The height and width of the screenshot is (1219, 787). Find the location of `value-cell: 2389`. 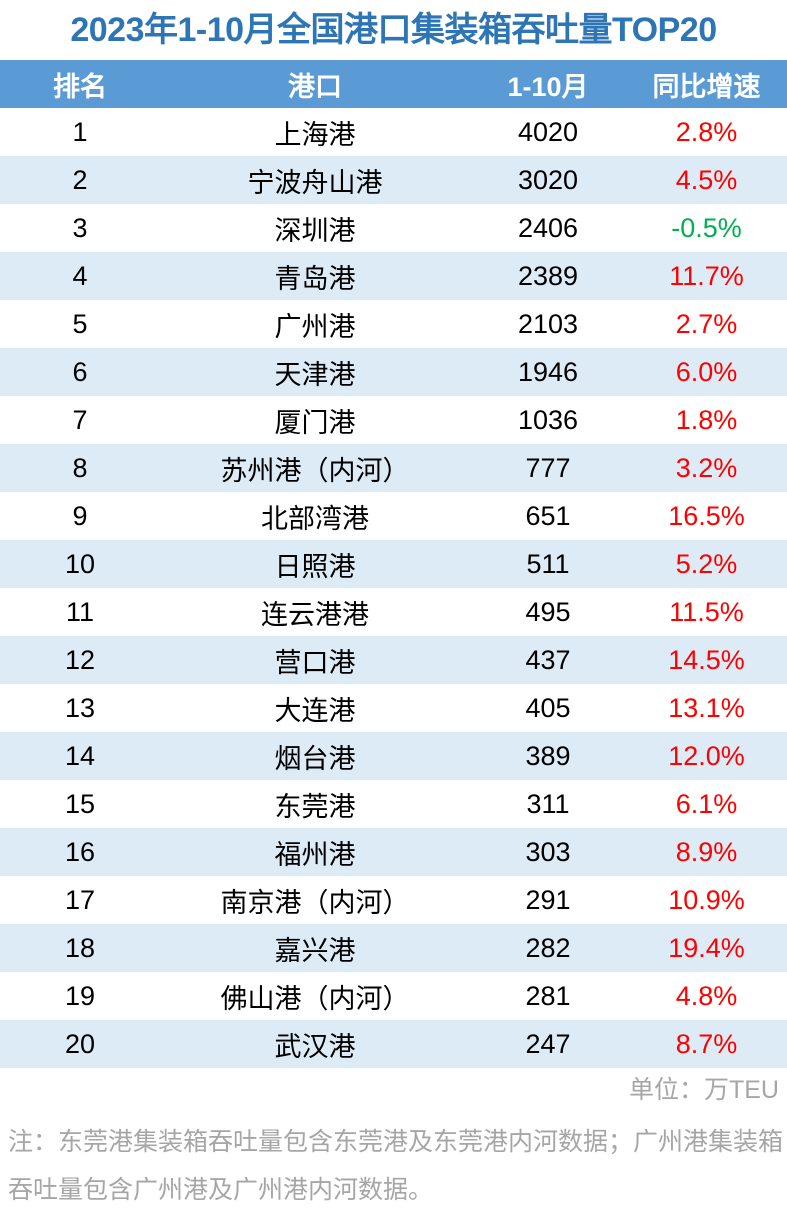

value-cell: 2389 is located at coordinates (548, 275).